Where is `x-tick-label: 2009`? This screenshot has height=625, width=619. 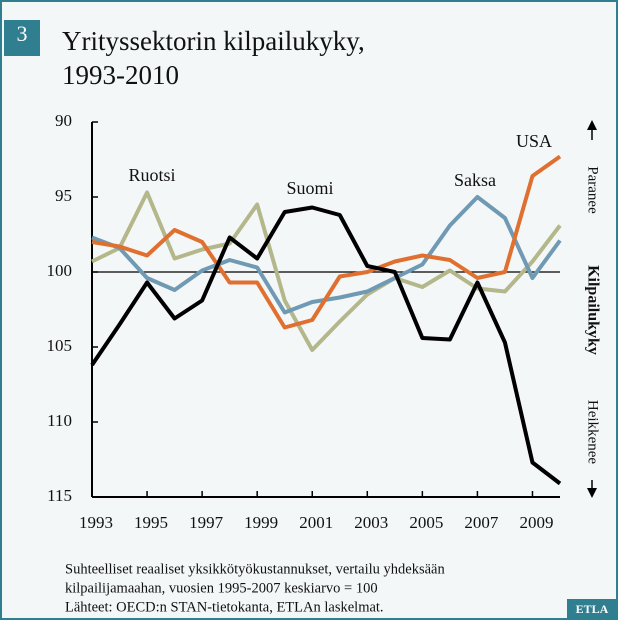
x-tick-label: 2009 is located at coordinates (536, 522).